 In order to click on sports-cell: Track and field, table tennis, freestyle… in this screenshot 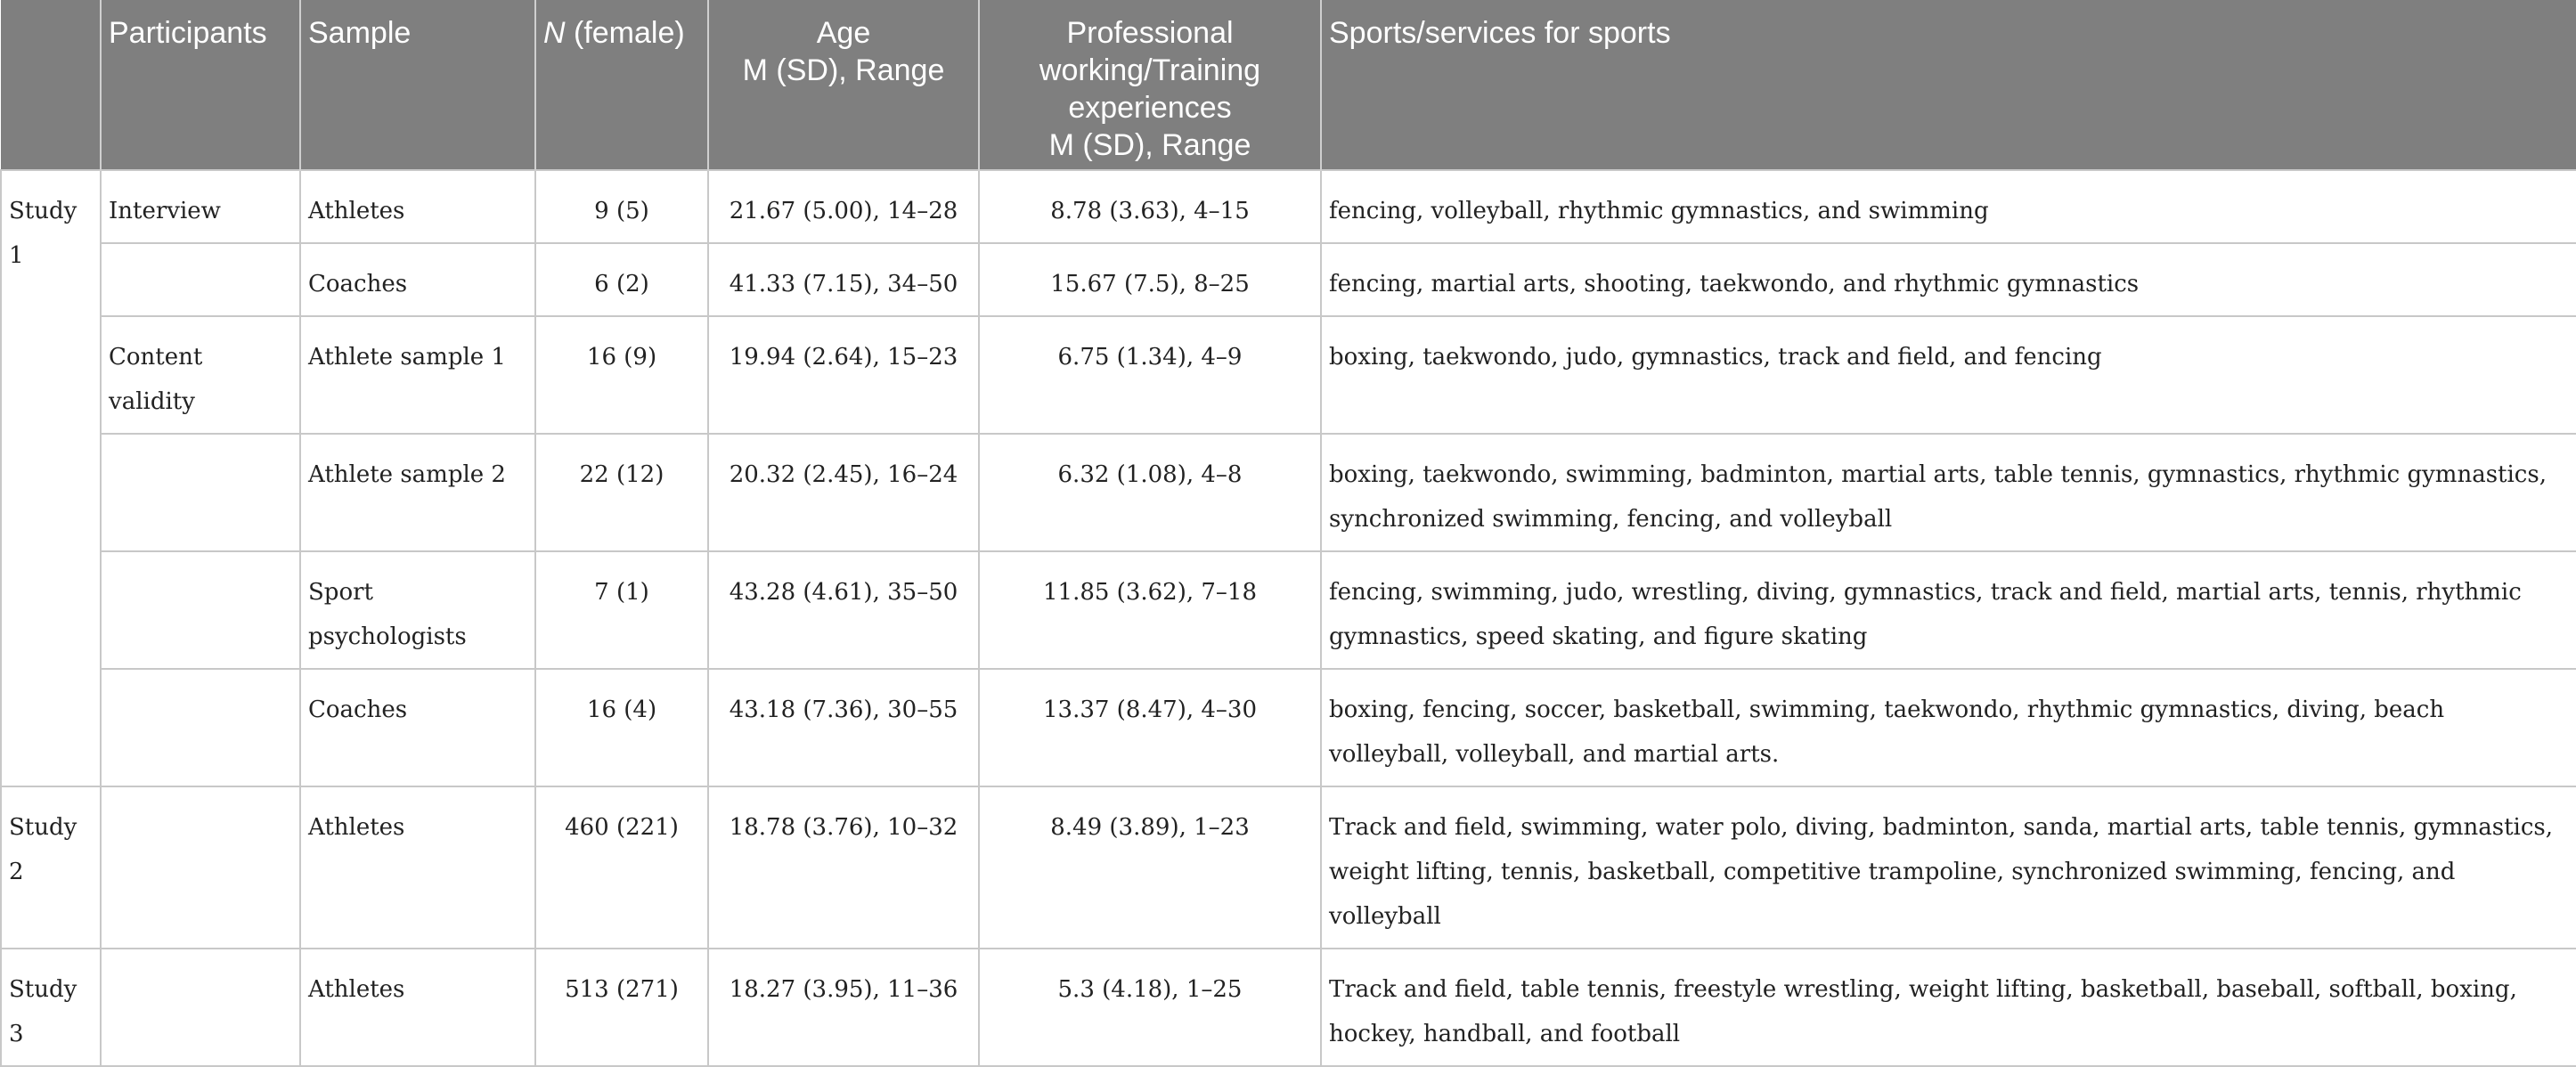, I will do `click(1948, 1007)`.